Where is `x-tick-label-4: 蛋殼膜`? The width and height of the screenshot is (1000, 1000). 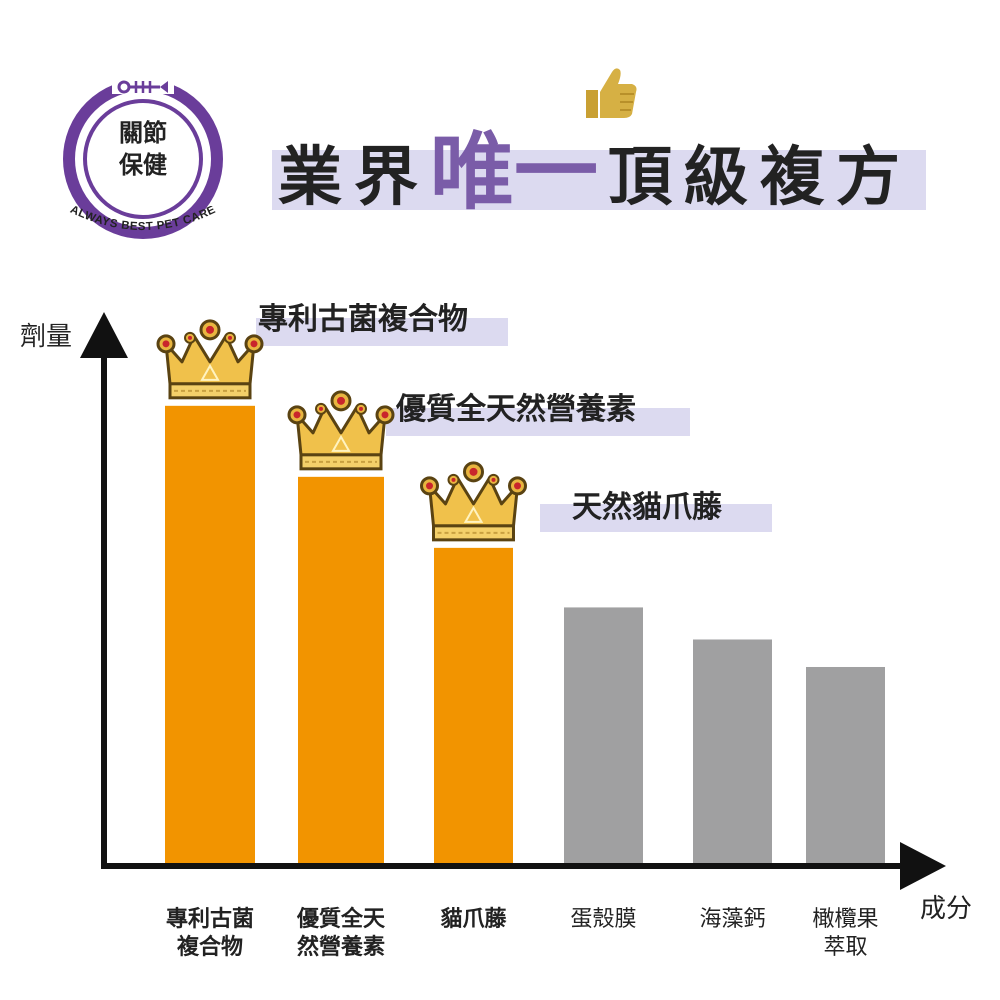
x-tick-label-4: 蛋殼膜 is located at coordinates (603, 919).